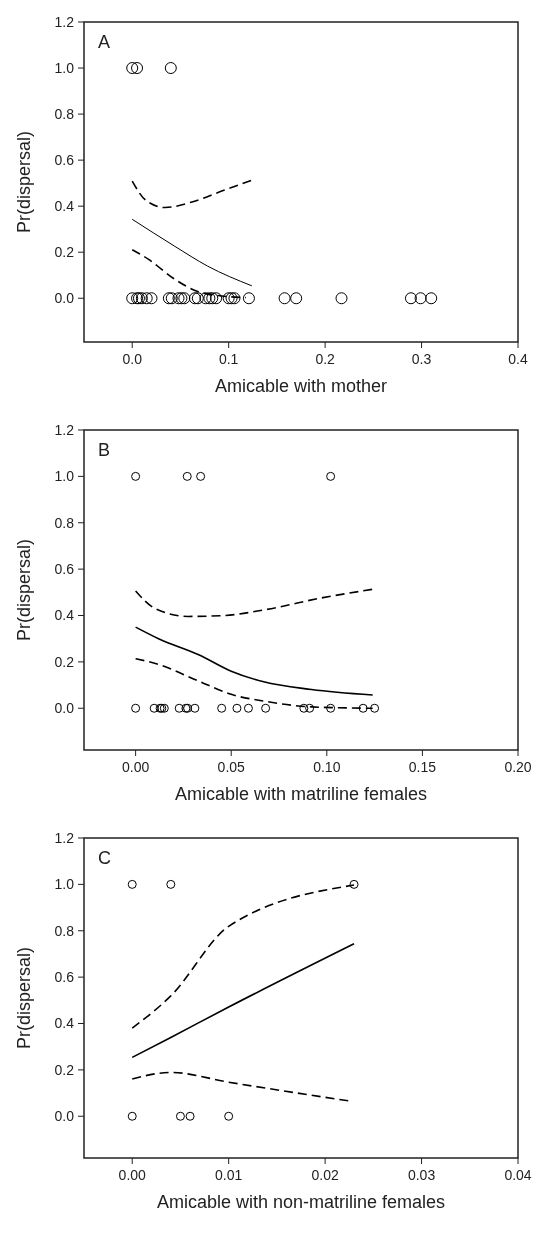 The height and width of the screenshot is (1242, 541). I want to click on x-axis-title: Amicable with mother, so click(301, 386).